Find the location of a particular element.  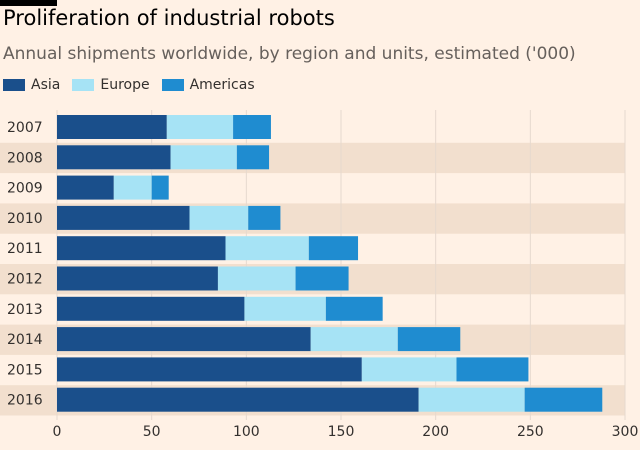

legend-swatch-americas is located at coordinates (172, 85).